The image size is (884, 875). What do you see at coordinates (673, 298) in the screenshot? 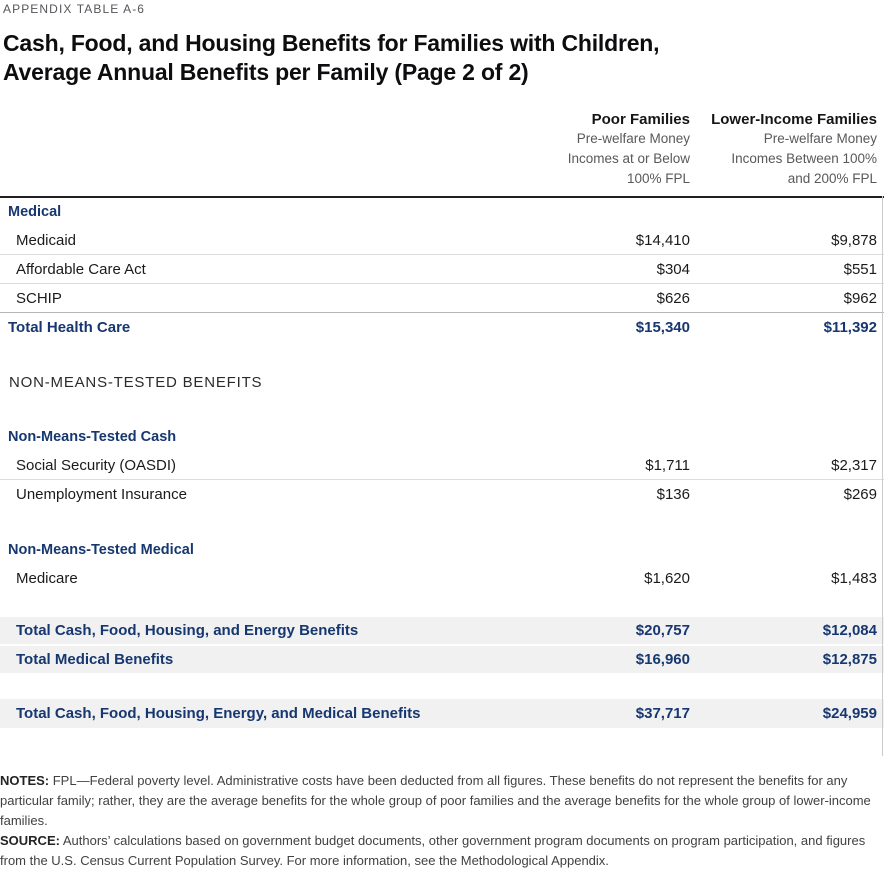
I see `poor-families-value: $626` at bounding box center [673, 298].